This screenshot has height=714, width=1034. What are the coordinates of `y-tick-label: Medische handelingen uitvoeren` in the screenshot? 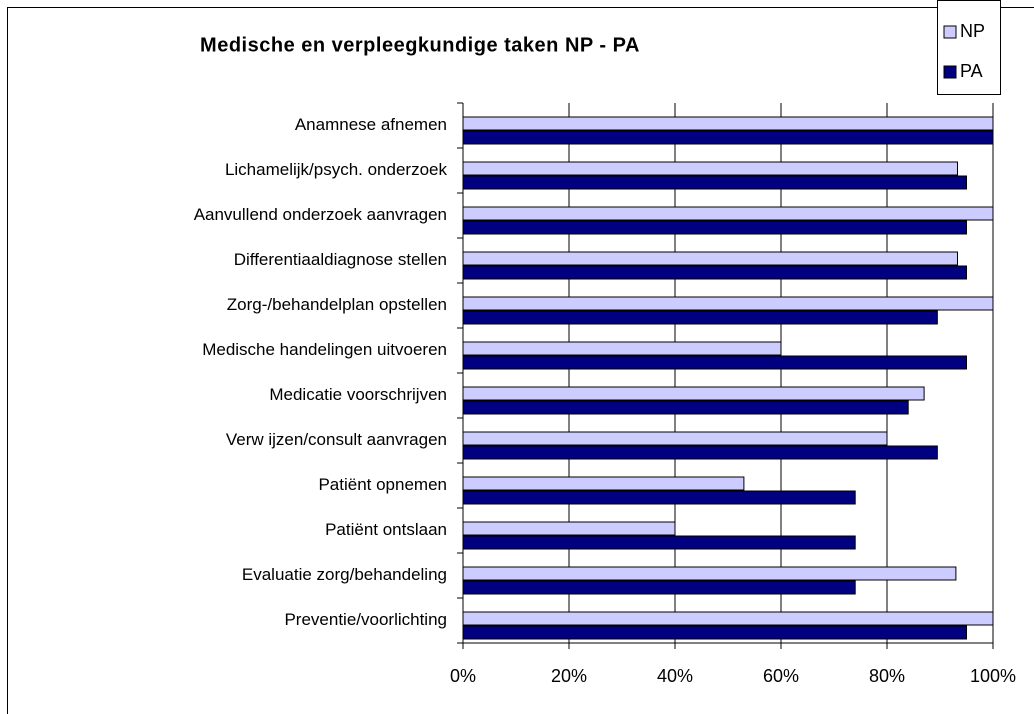 It's located at (324, 349).